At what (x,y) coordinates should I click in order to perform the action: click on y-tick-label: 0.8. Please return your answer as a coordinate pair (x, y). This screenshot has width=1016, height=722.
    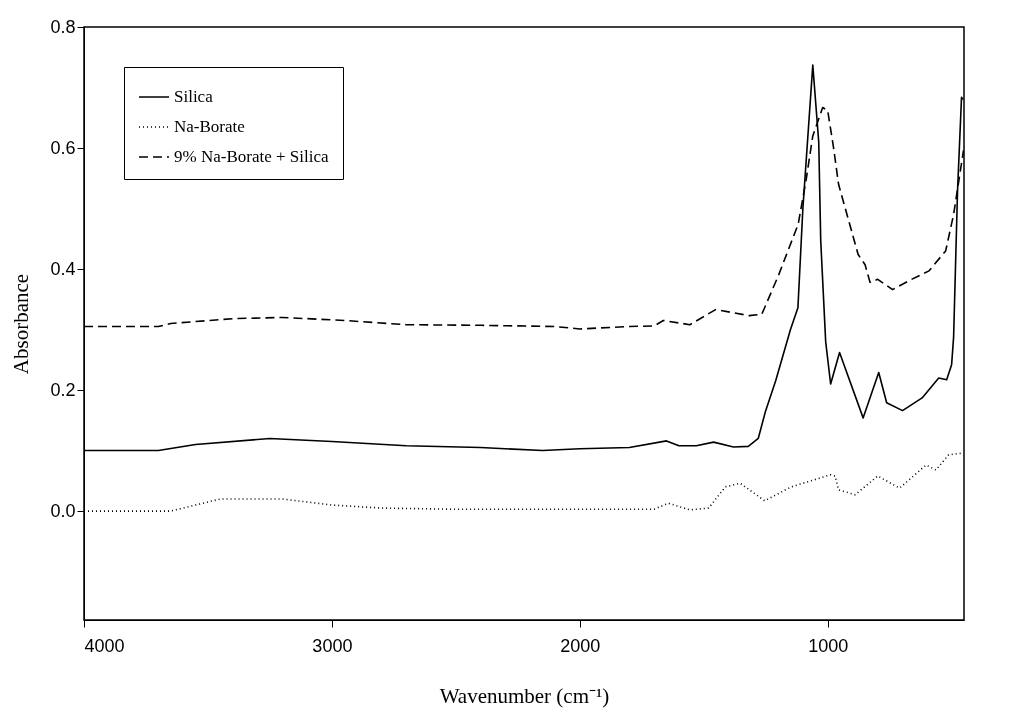
    Looking at the image, I should click on (63, 26).